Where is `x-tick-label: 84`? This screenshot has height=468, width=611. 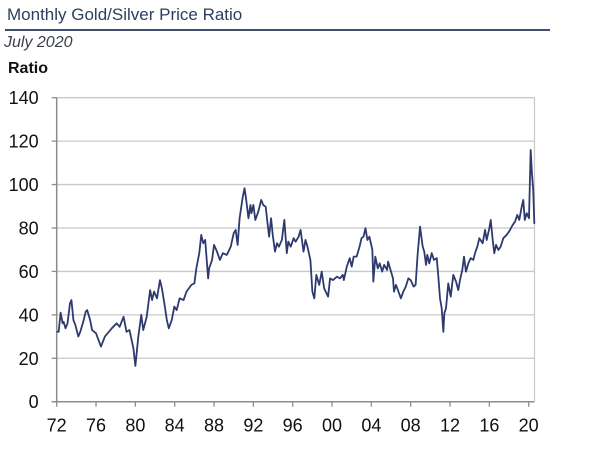
x-tick-label: 84 is located at coordinates (175, 426).